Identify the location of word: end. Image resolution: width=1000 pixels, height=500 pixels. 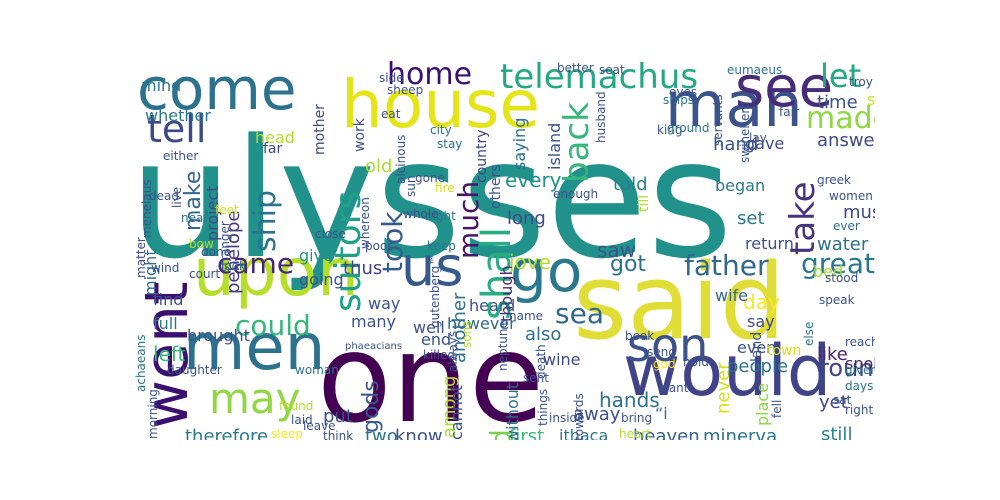
(436, 339).